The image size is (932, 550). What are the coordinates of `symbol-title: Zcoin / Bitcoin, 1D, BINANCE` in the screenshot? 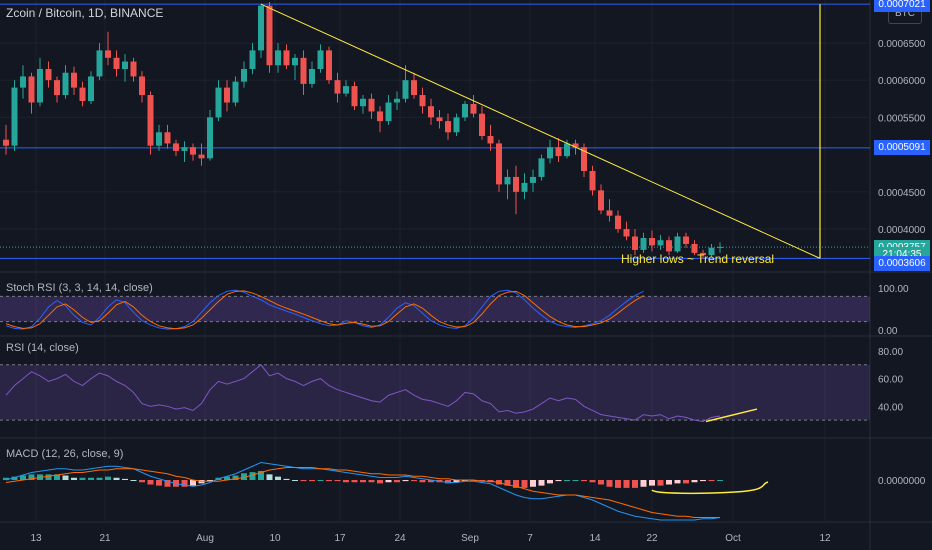 It's located at (85, 13).